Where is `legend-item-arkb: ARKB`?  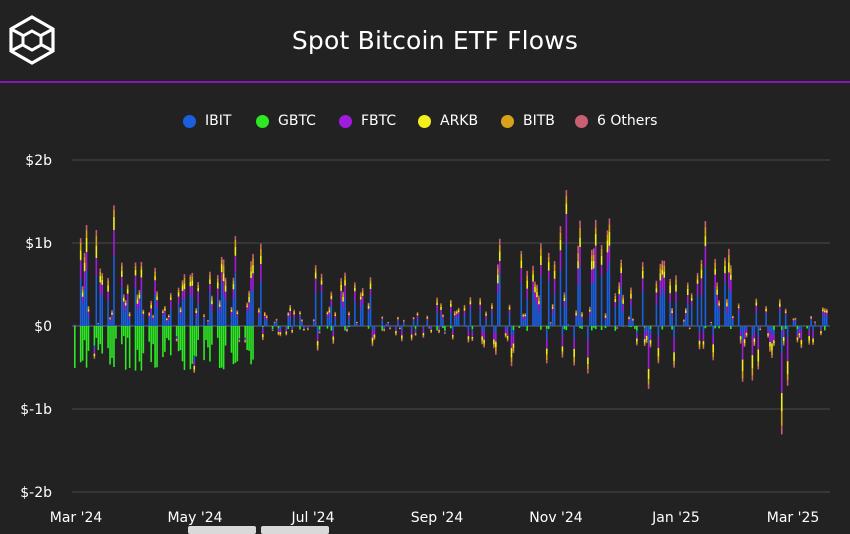
legend-item-arkb: ARKB is located at coordinates (448, 121).